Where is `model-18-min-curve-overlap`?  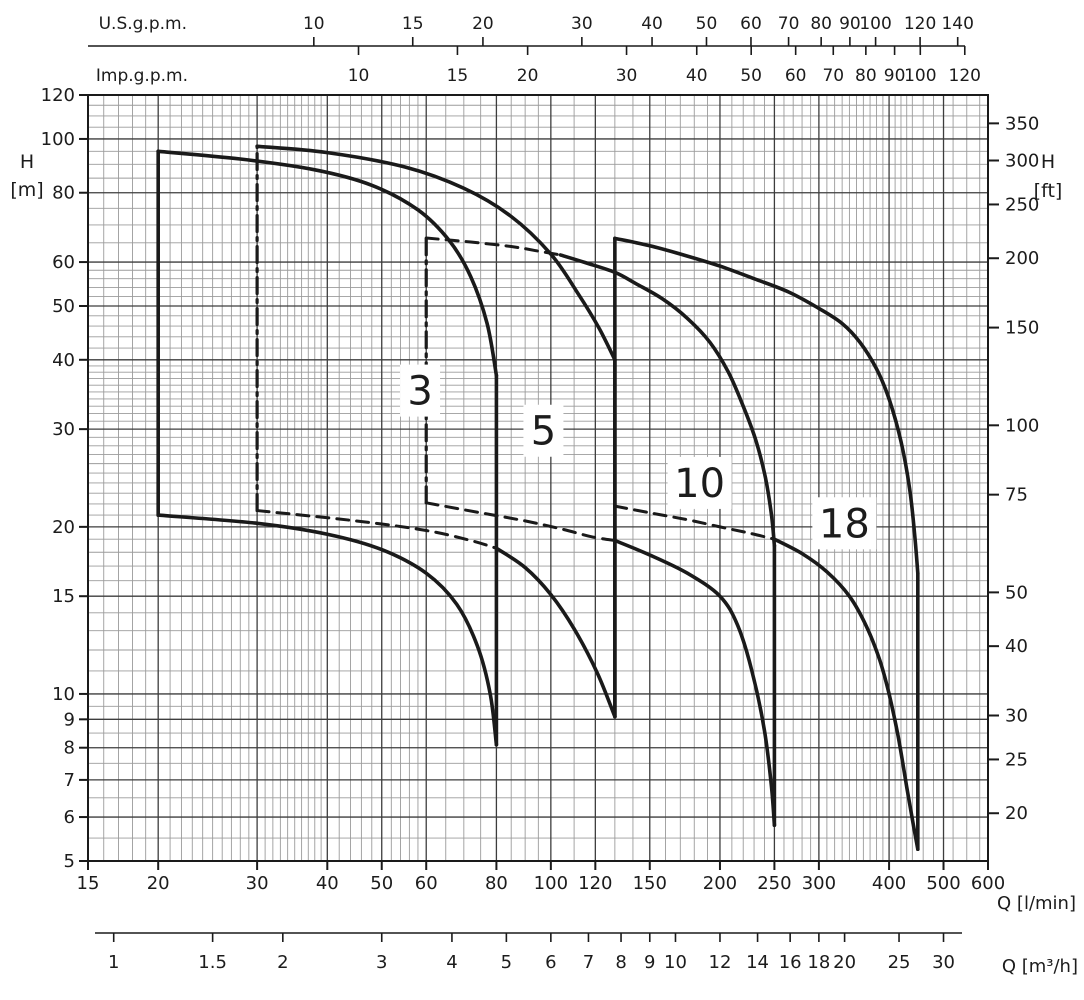 model-18-min-curve-overlap is located at coordinates (694, 522).